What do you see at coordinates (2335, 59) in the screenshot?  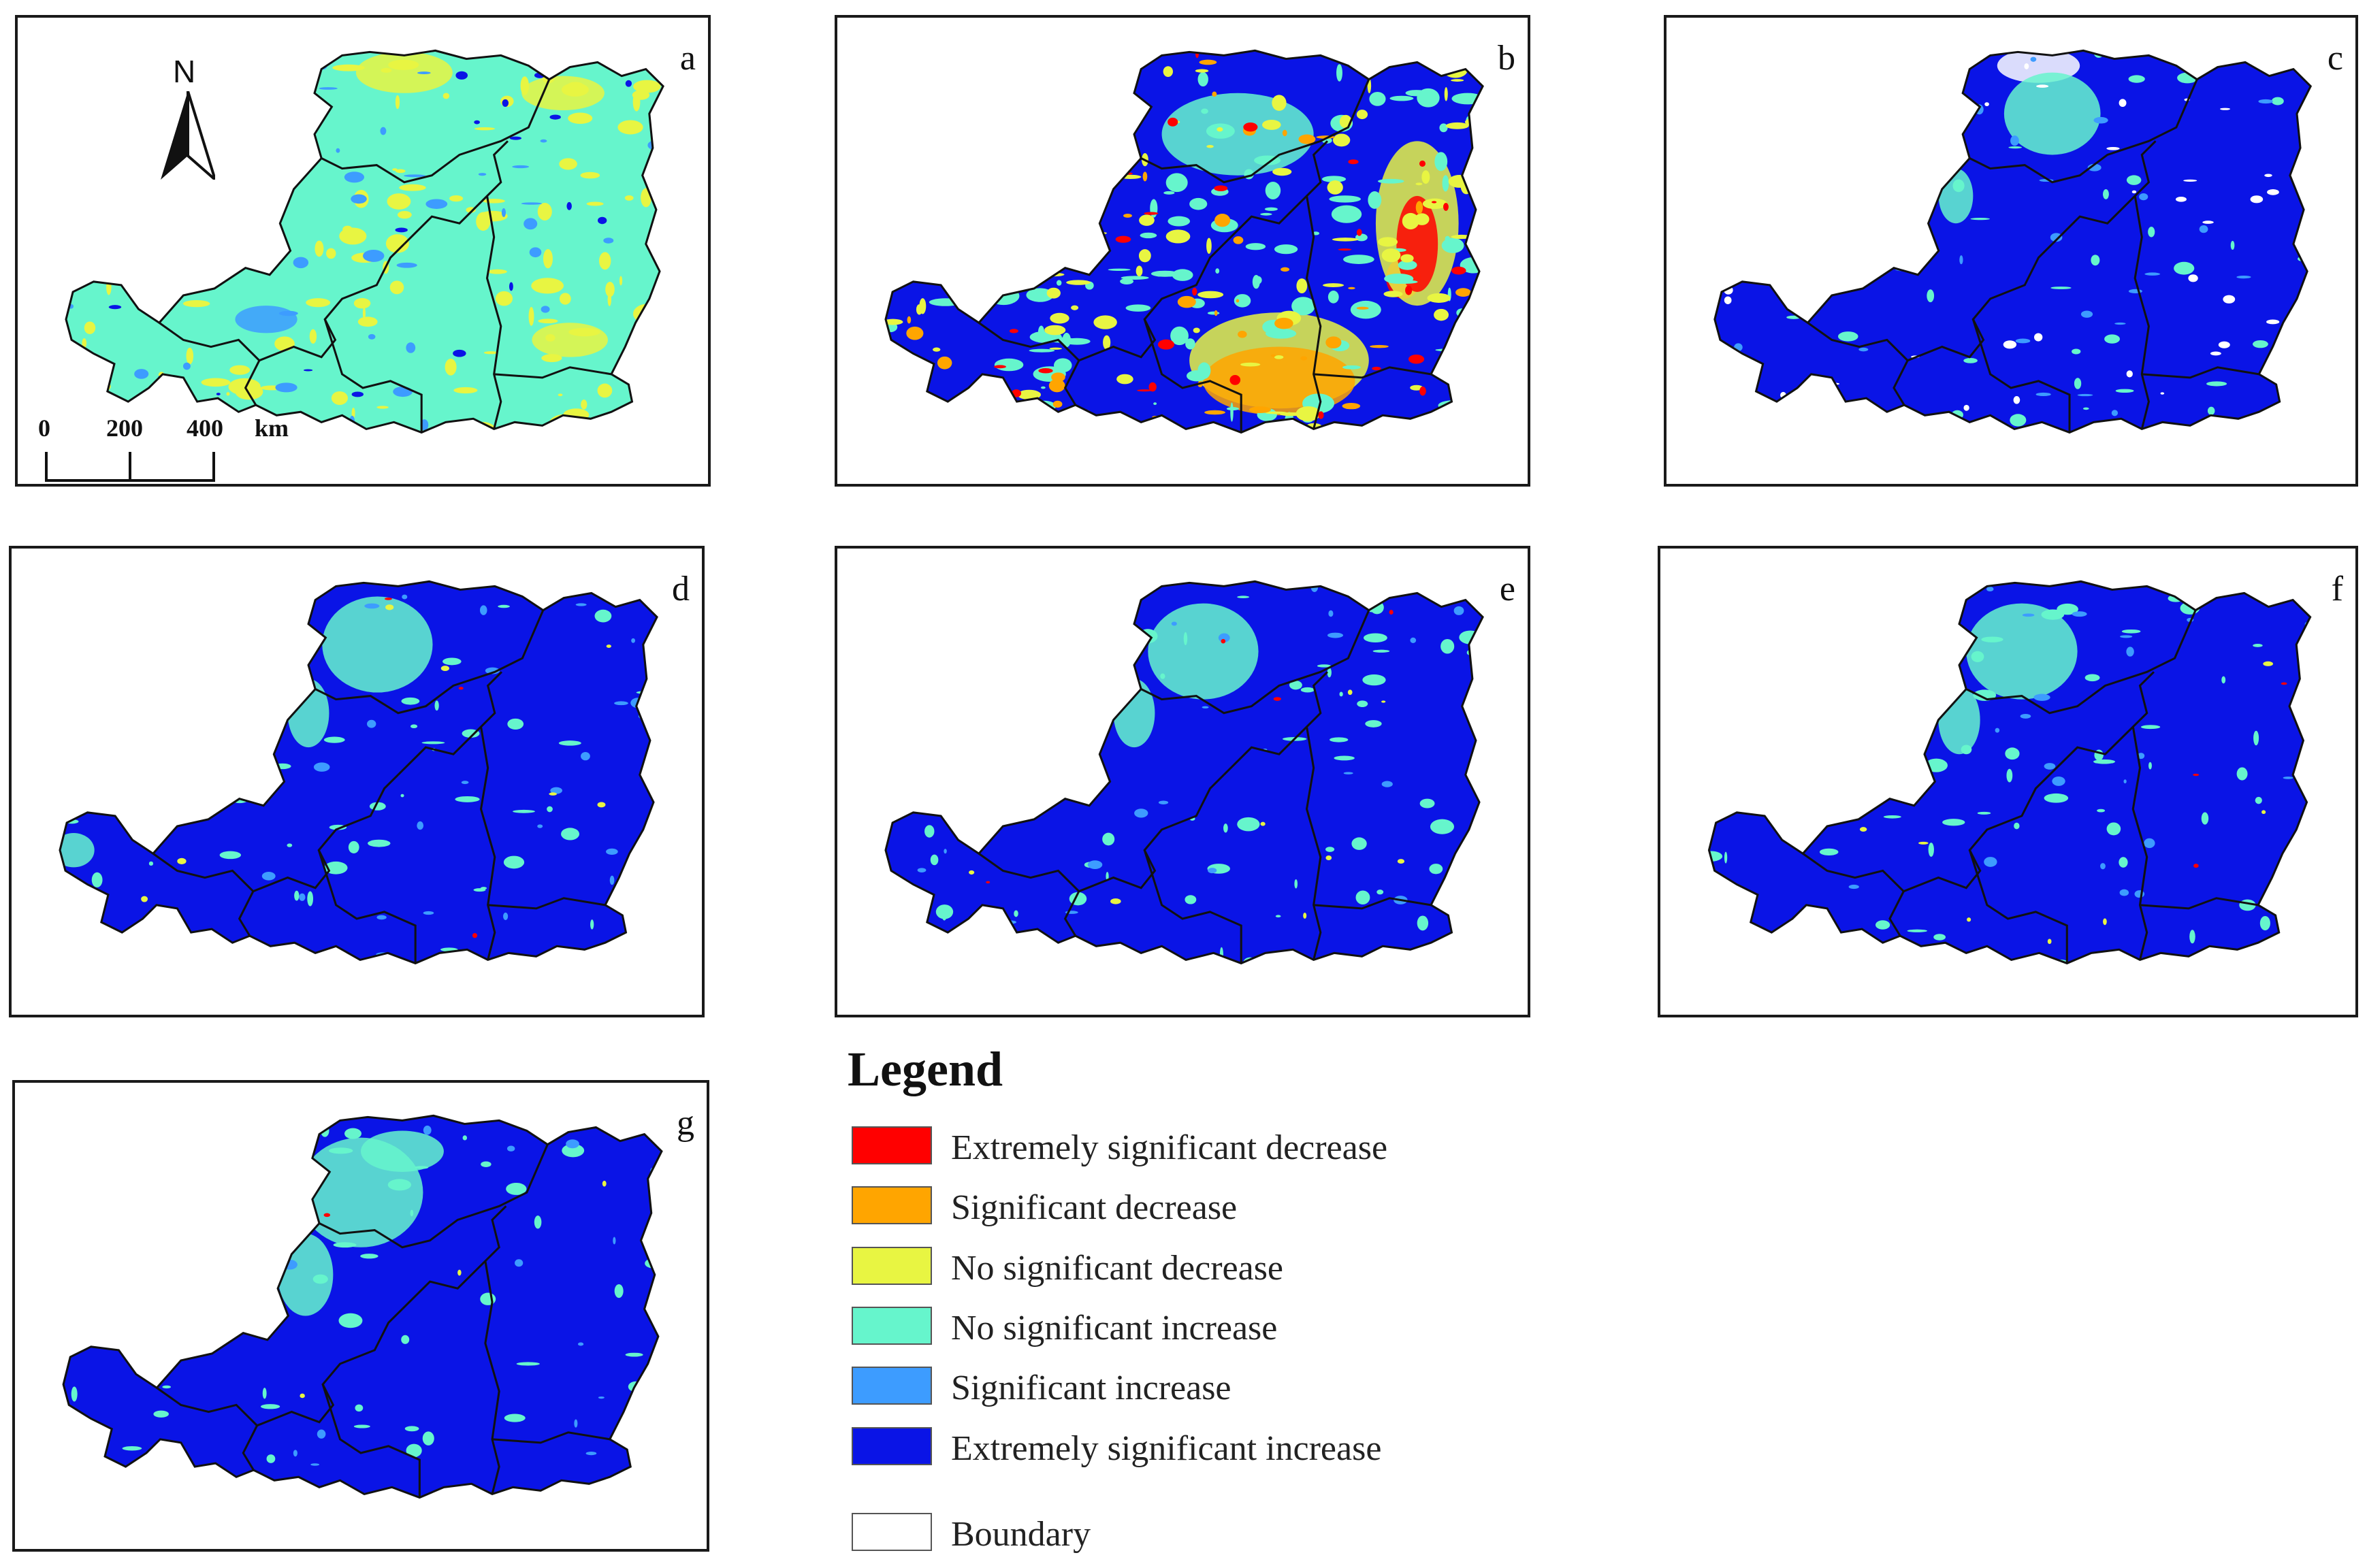 I see `panel-label-c: c` at bounding box center [2335, 59].